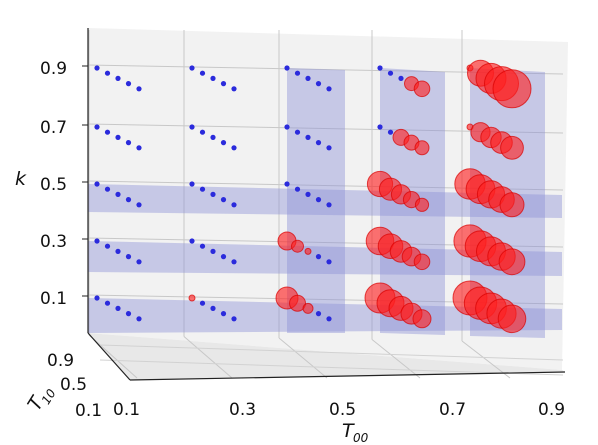 The image size is (598, 445). I want to click on x-axis-title-subscript: 00, so click(361, 438).